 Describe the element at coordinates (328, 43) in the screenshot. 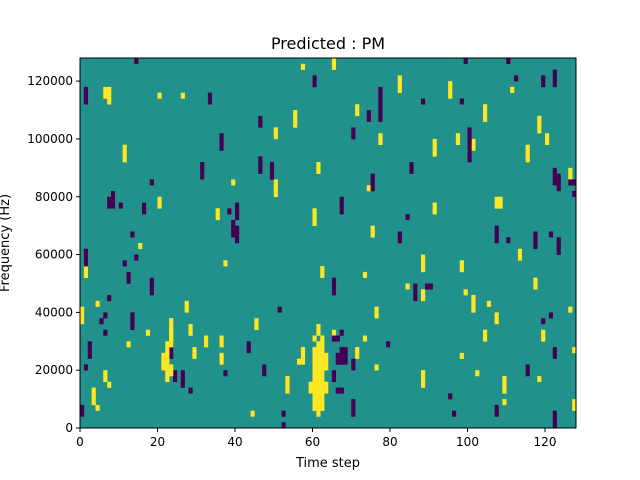

I see `chart-title: Predicted : PM` at that location.